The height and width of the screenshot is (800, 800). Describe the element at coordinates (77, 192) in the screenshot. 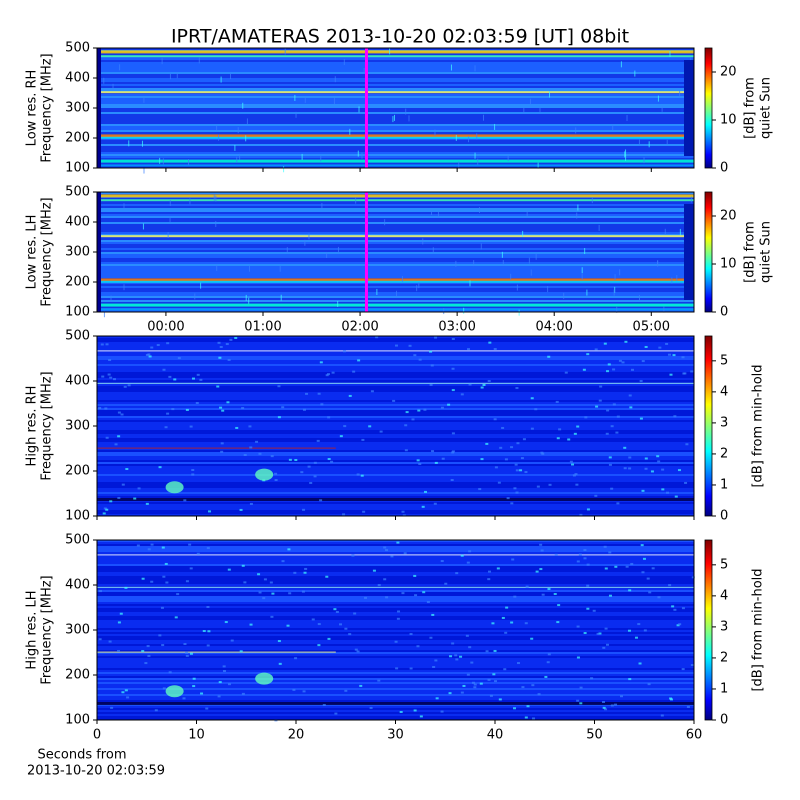

I see `y-tick-label: 500` at that location.